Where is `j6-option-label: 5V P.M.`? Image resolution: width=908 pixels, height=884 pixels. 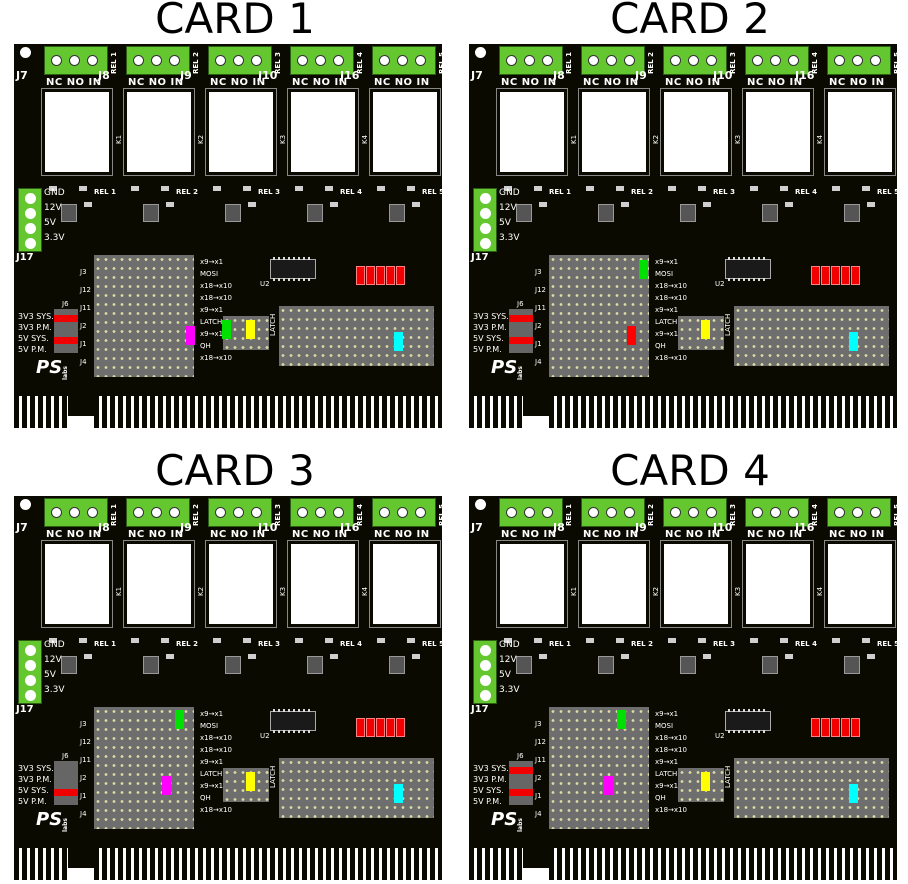 j6-option-label: 5V P.M. is located at coordinates (487, 801).